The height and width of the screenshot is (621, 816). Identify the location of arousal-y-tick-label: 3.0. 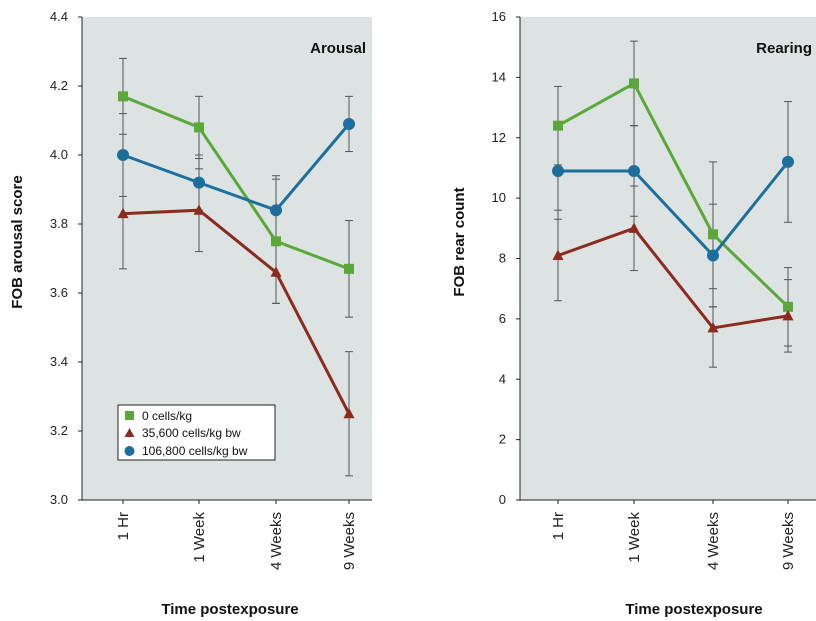
(59, 499).